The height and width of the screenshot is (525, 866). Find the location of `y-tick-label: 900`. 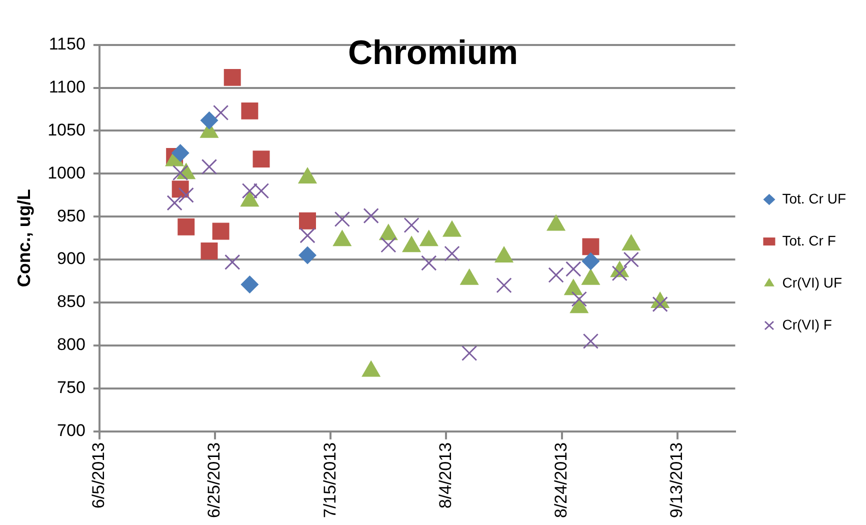

y-tick-label: 900 is located at coordinates (71, 258).